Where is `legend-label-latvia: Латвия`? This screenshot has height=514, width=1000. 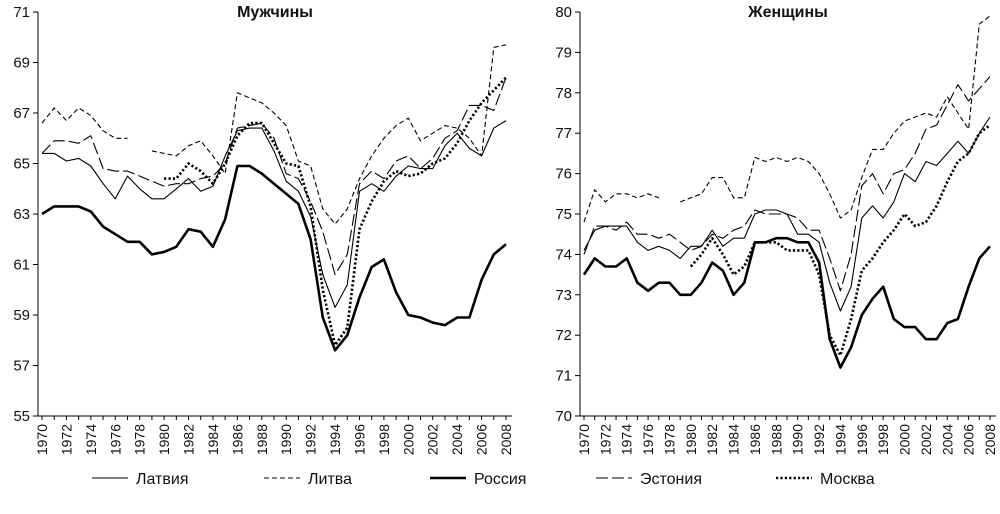
legend-label-latvia: Латвия is located at coordinates (162, 479).